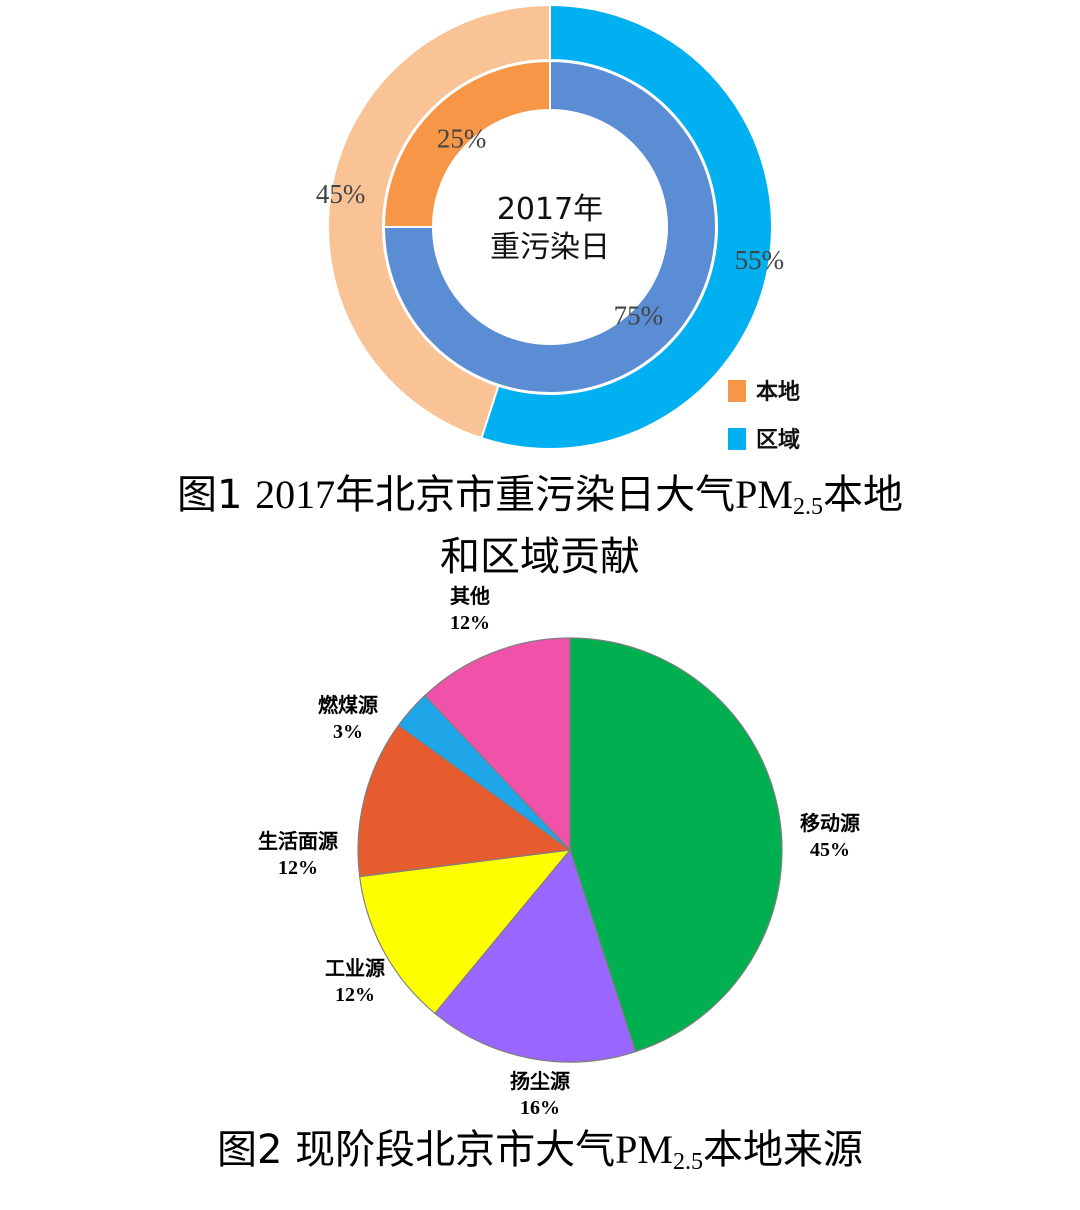 This screenshot has height=1210, width=1080. I want to click on pie-category-label-5: 其他, so click(470, 596).